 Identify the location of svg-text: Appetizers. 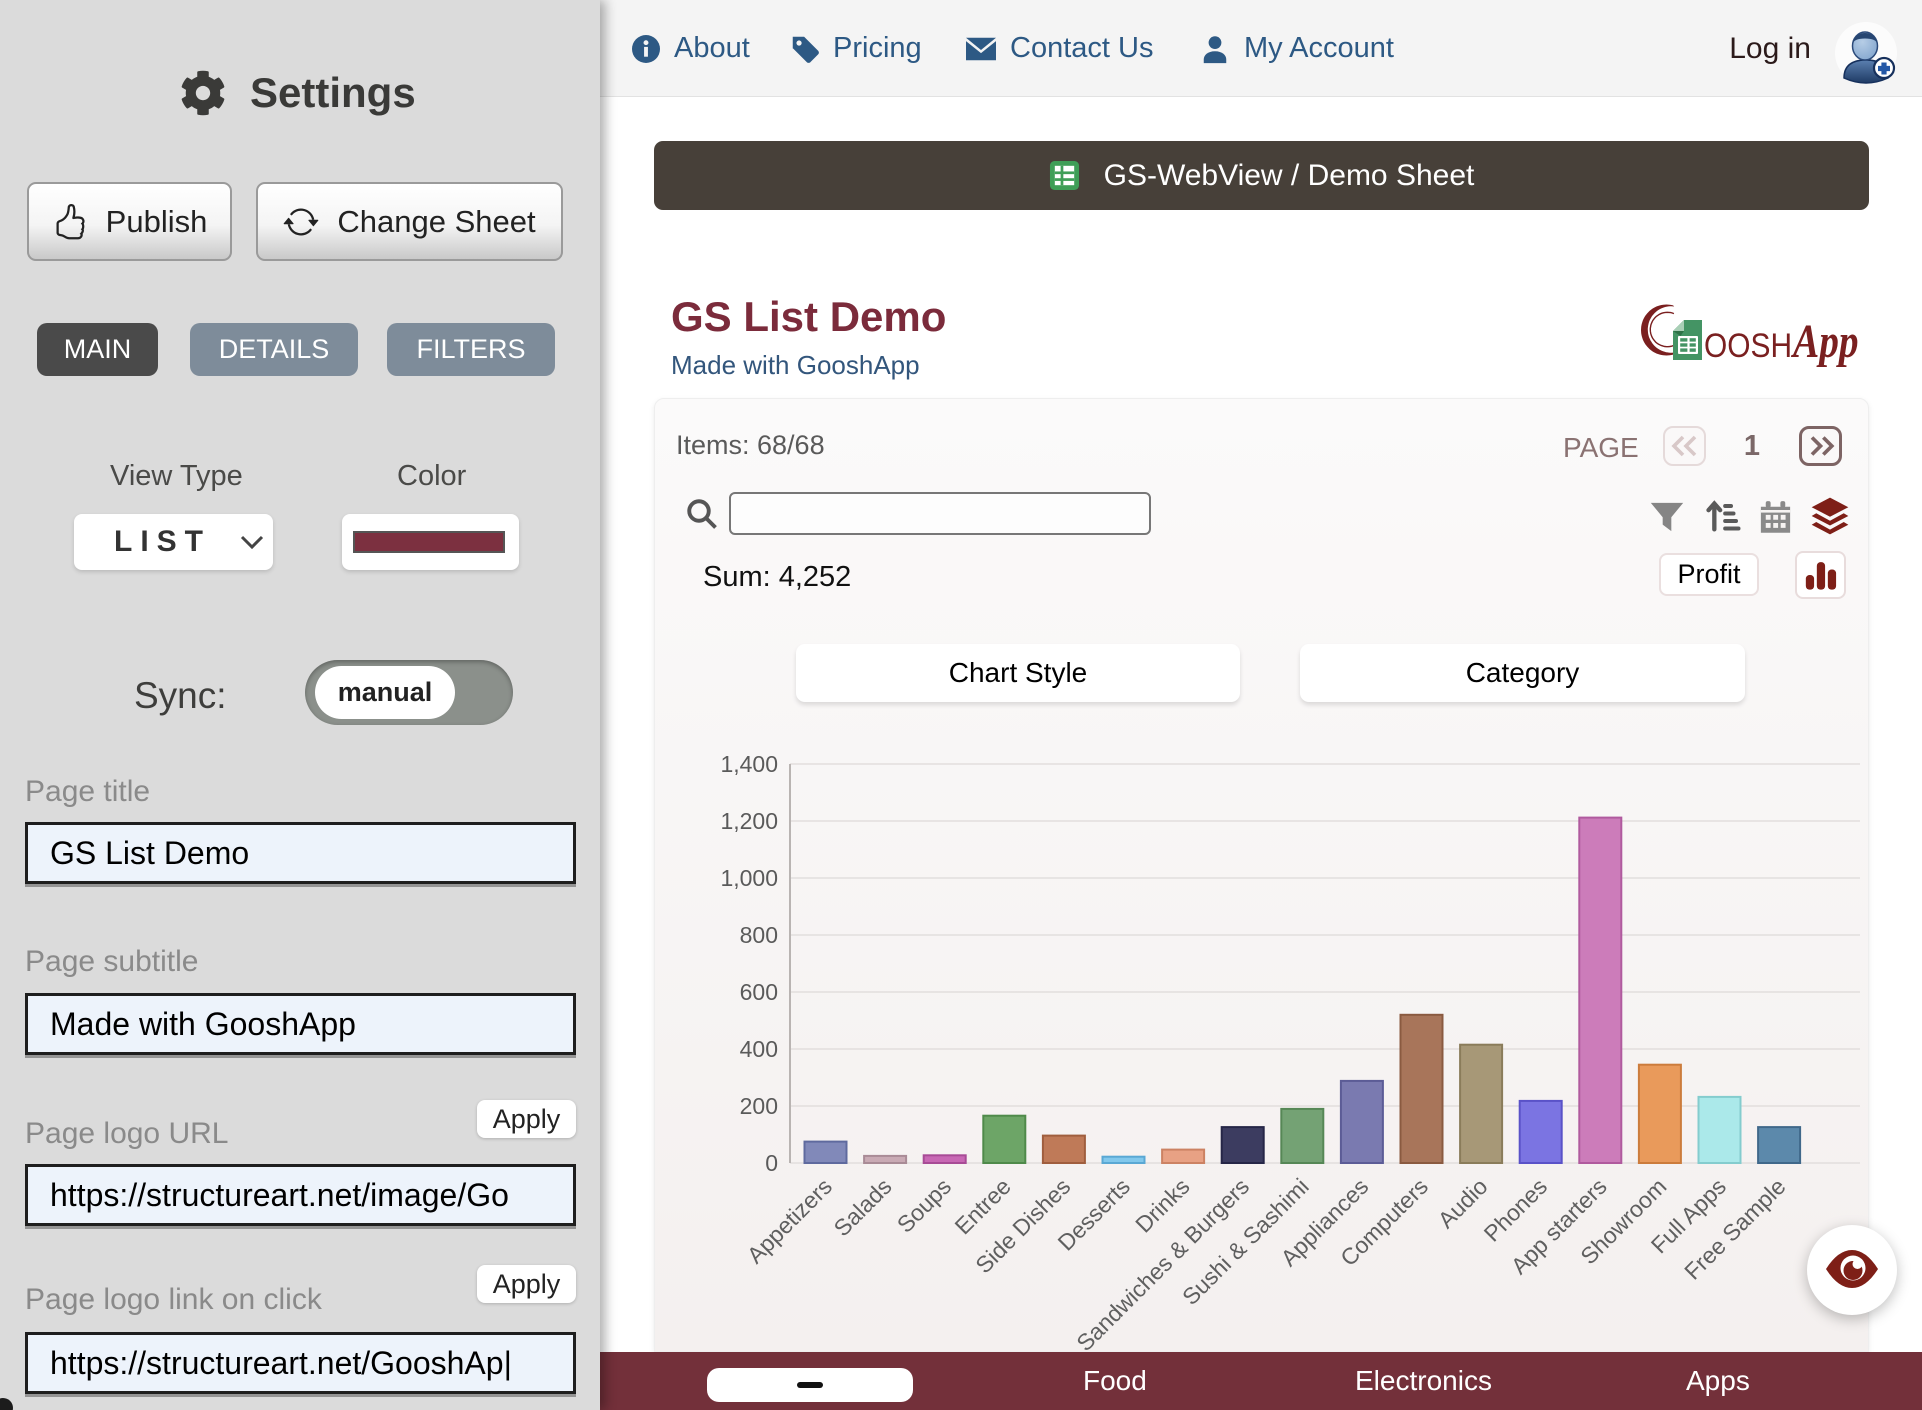
(789, 1220).